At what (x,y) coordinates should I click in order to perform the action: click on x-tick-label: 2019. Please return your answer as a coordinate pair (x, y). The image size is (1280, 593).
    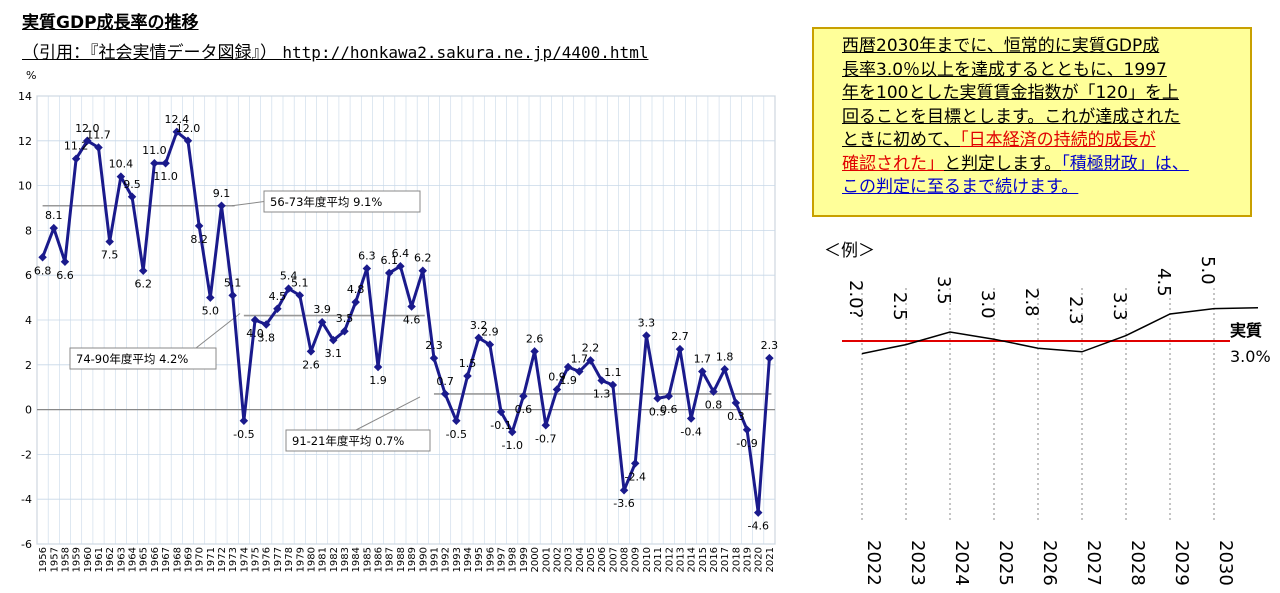
    Looking at the image, I should click on (748, 559).